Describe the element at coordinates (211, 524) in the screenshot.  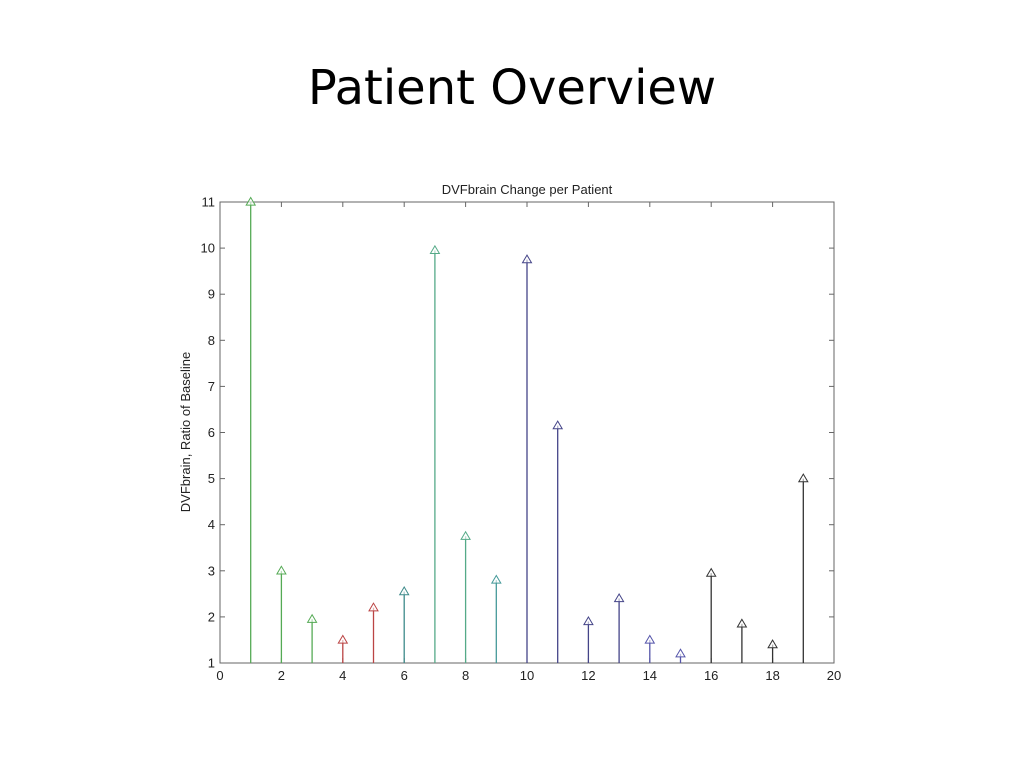
I see `y-tick-label: 4` at that location.